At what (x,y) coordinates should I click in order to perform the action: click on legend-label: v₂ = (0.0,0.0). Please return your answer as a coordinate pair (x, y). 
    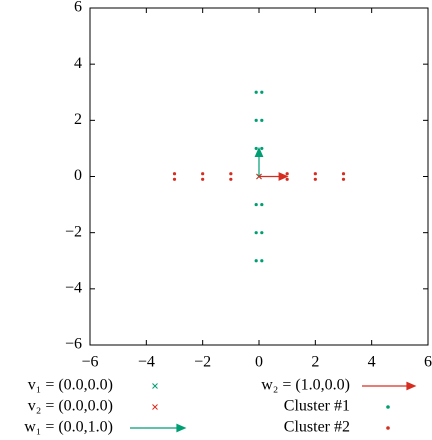
    Looking at the image, I should click on (70, 406).